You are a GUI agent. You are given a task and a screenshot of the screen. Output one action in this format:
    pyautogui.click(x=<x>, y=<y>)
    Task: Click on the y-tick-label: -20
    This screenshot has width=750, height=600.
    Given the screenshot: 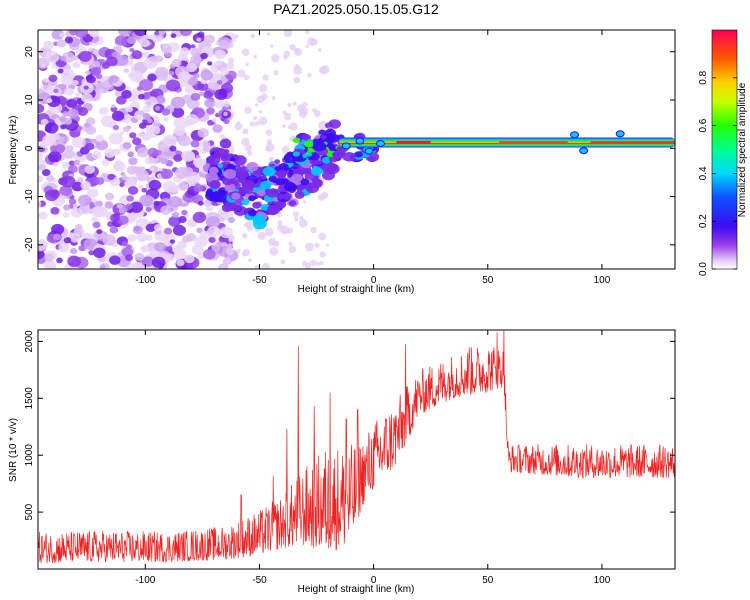 What is the action you would take?
    pyautogui.click(x=29, y=244)
    